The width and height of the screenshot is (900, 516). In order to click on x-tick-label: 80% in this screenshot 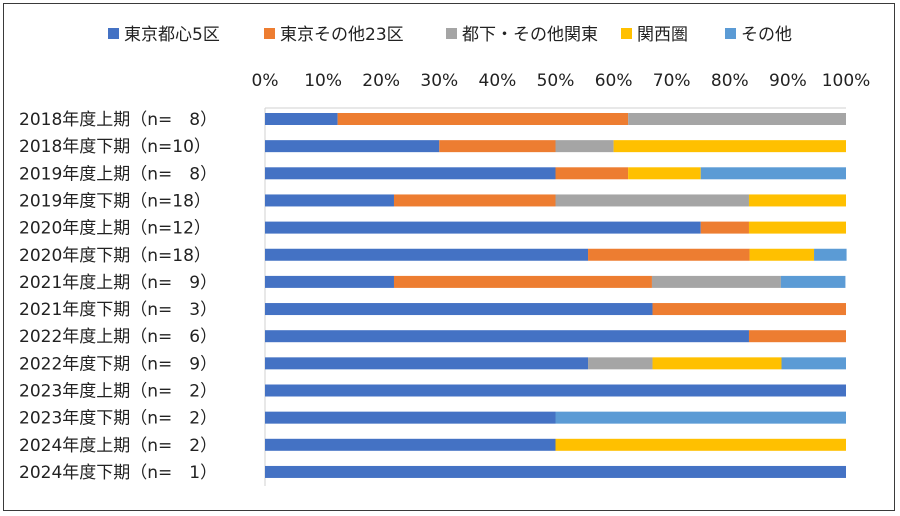, I will do `click(730, 81)`.